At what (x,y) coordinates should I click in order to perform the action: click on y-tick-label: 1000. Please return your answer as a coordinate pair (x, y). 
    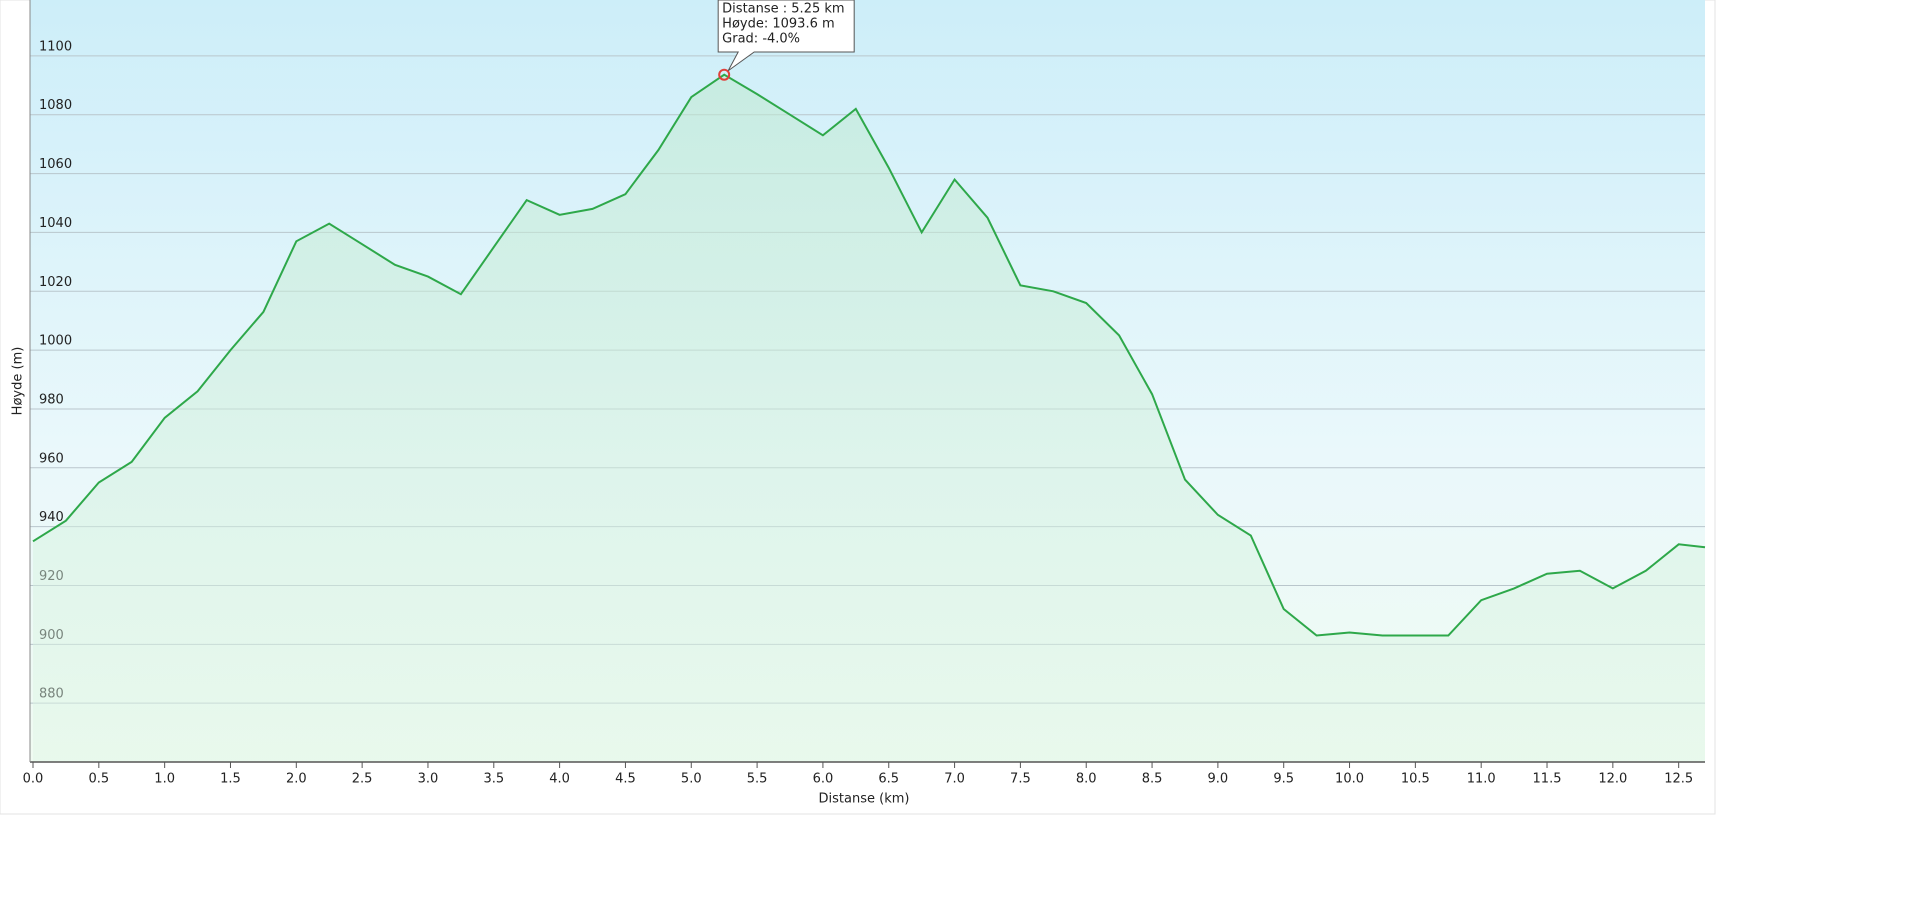
    Looking at the image, I should click on (55, 341).